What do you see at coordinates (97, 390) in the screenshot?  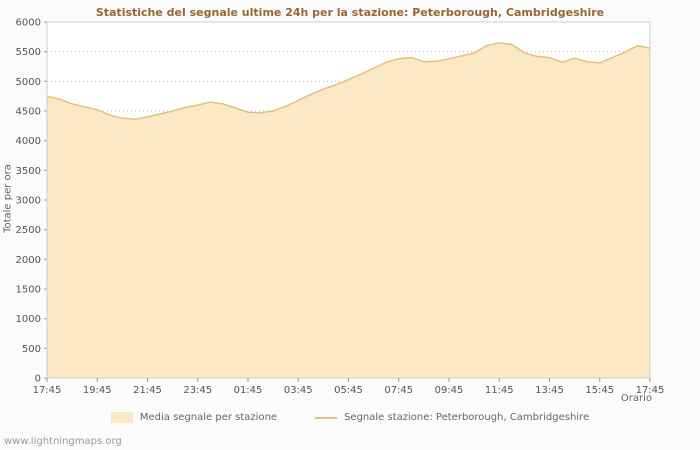 I see `x-tick-label: 19:45` at bounding box center [97, 390].